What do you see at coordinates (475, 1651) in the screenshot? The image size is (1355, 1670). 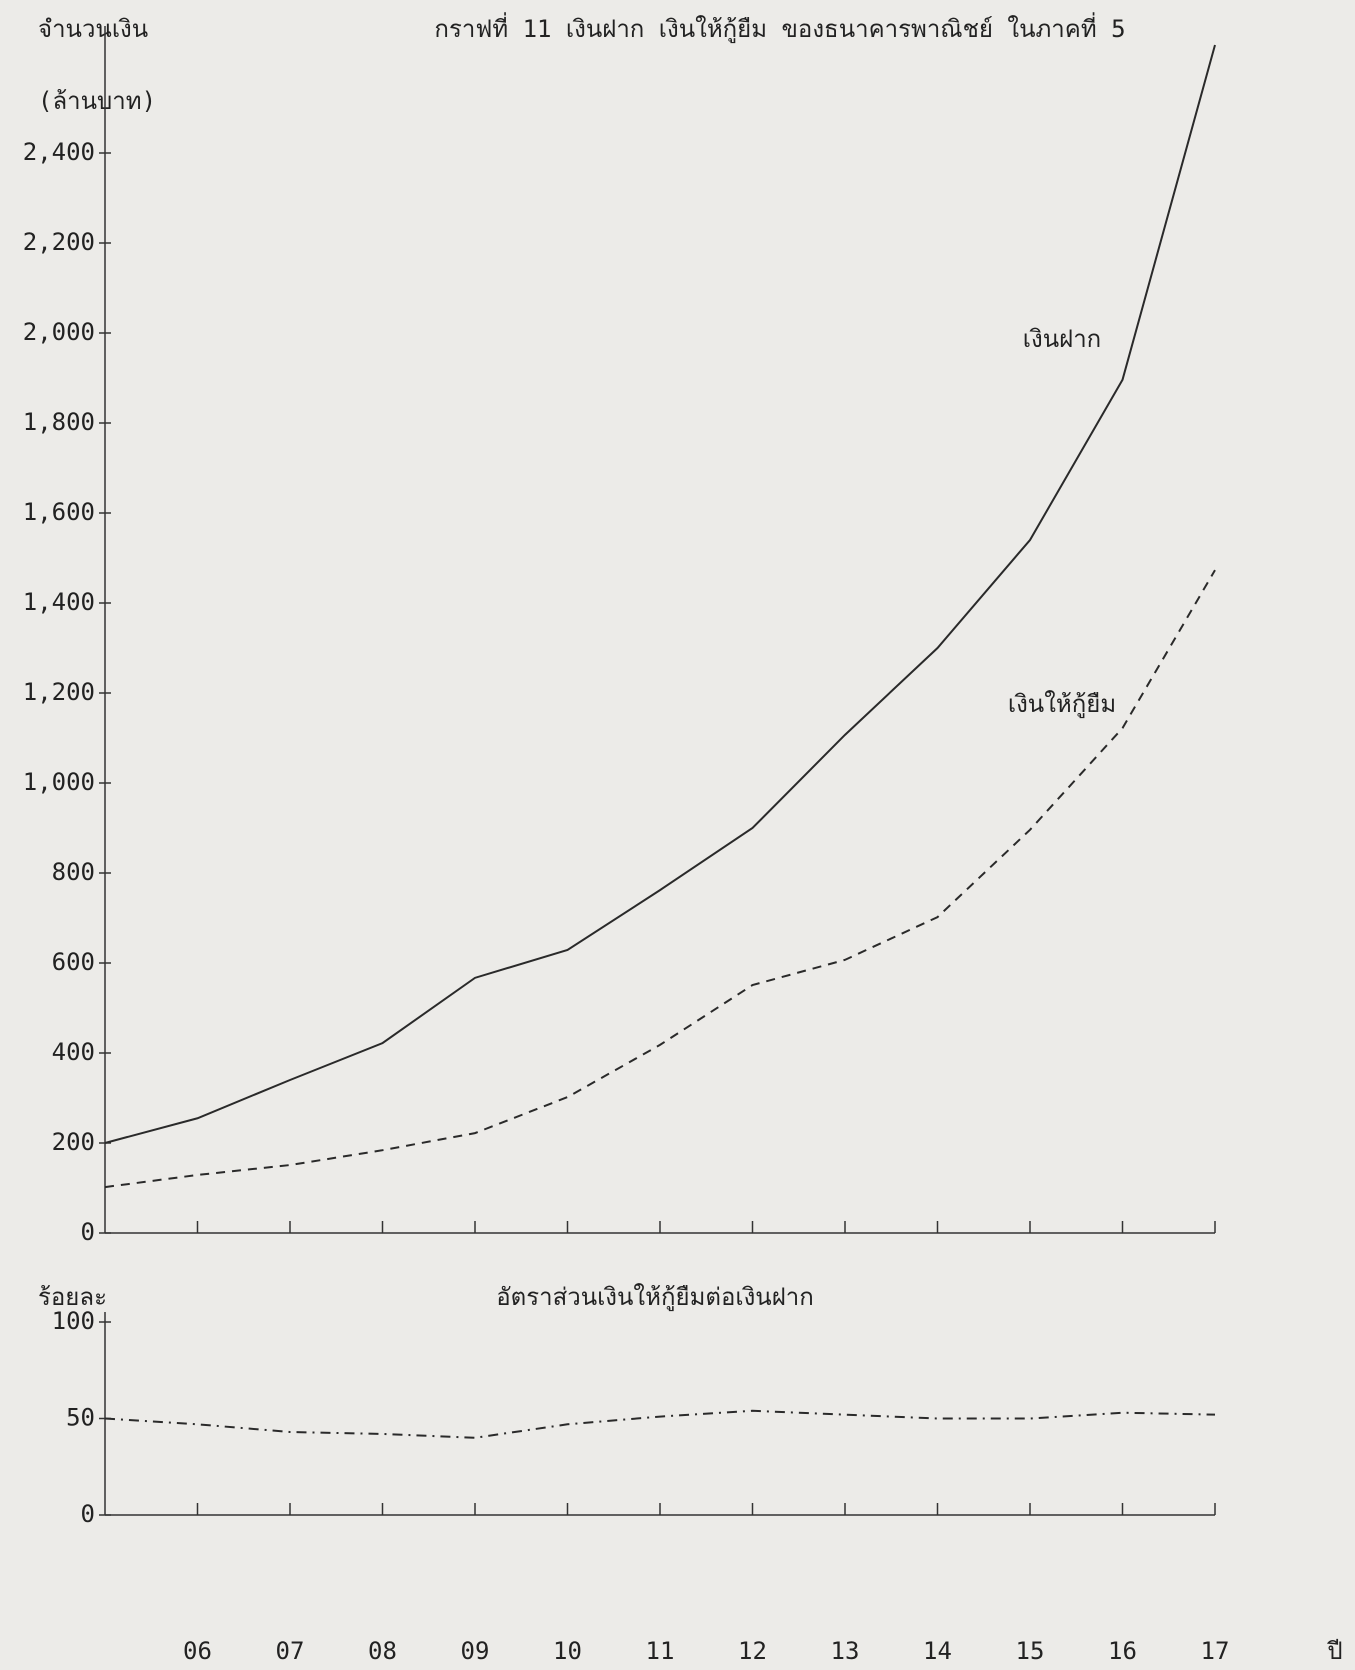 I see `x-tick-label: 09` at bounding box center [475, 1651].